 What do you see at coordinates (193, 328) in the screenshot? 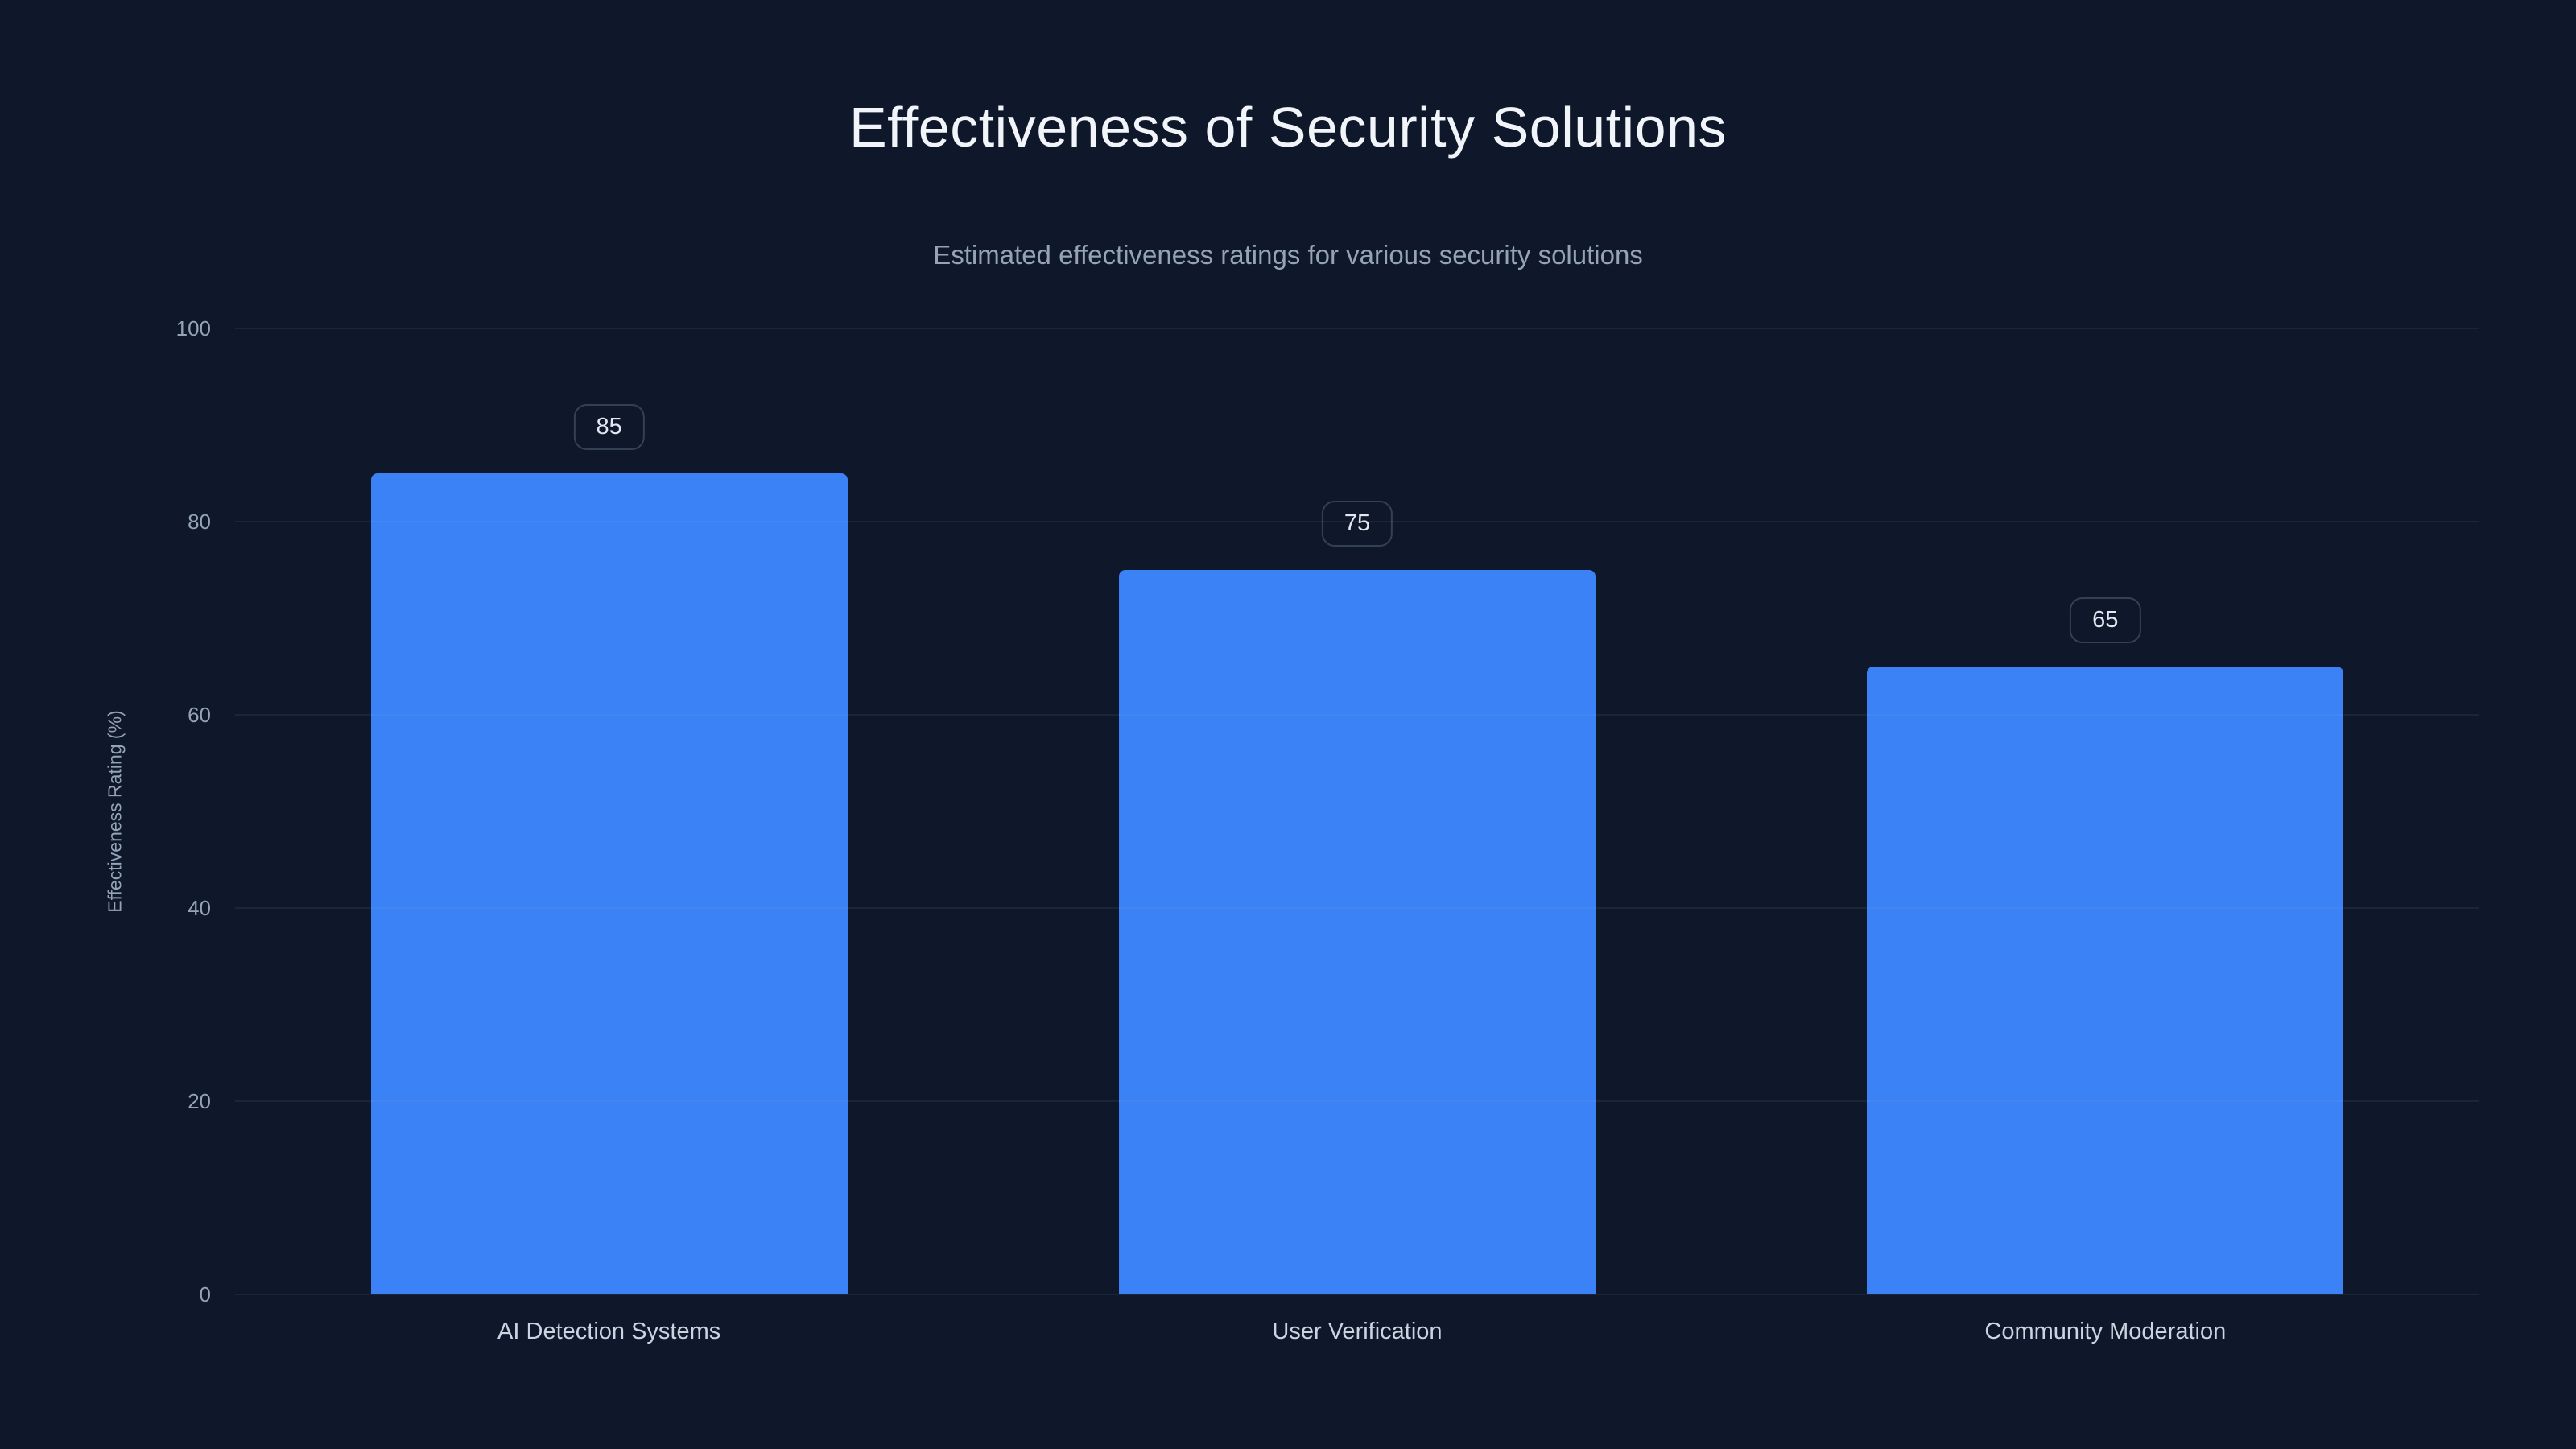
I see `y-tick-label: 100` at bounding box center [193, 328].